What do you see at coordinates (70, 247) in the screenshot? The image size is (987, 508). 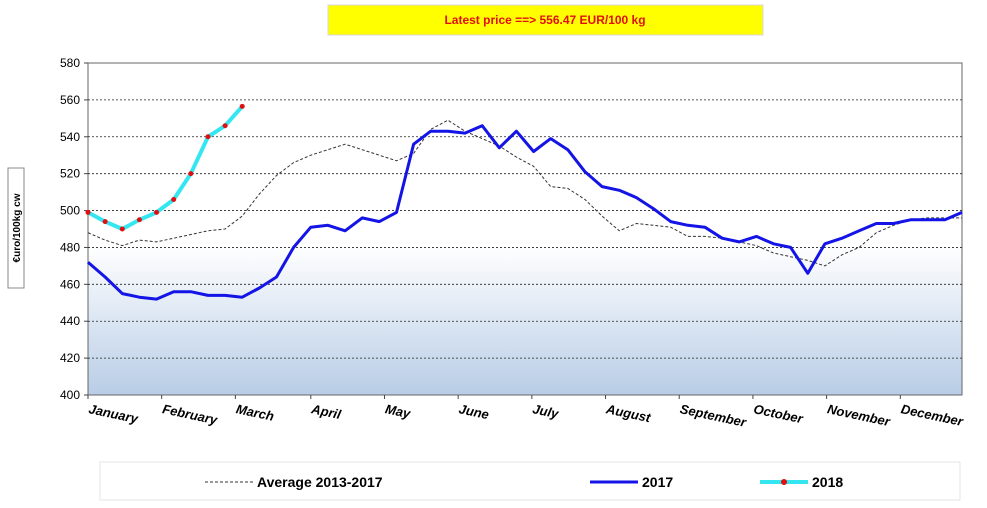 I see `y-tick-label: 480` at bounding box center [70, 247].